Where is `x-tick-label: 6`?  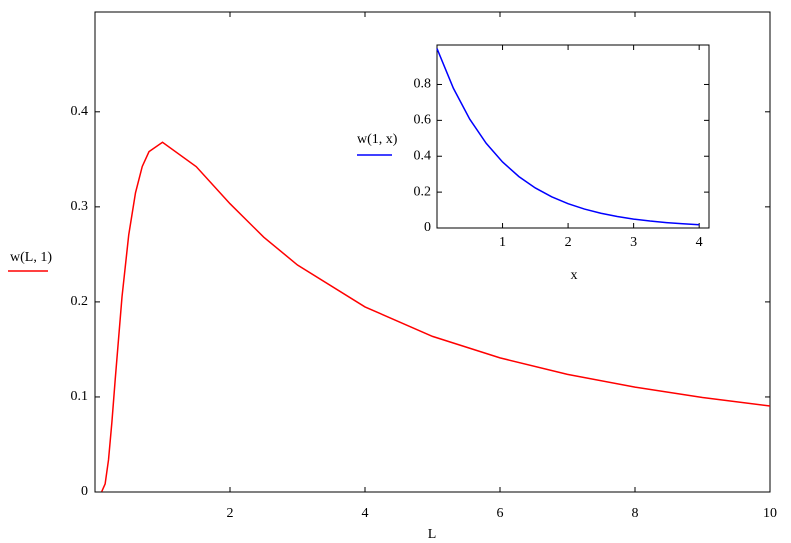
x-tick-label: 6 is located at coordinates (500, 513).